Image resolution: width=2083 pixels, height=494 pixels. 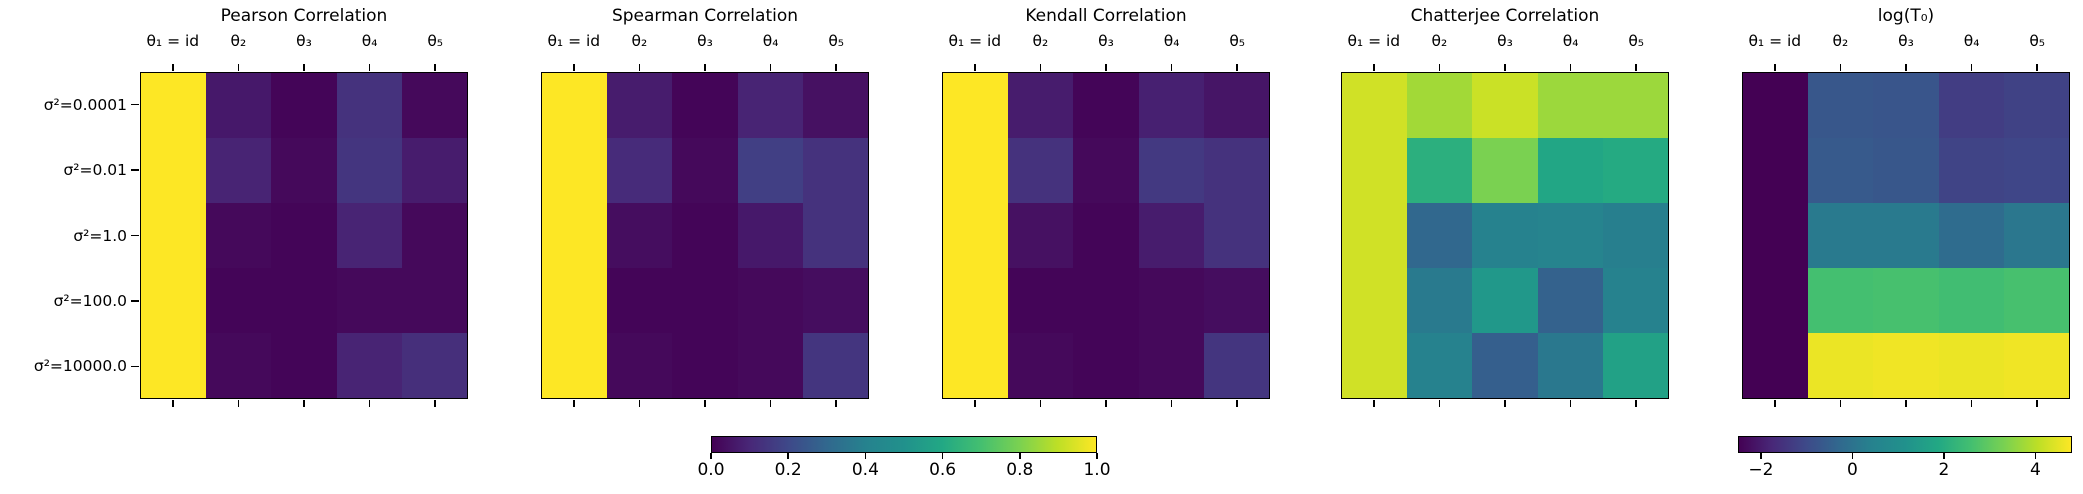 I want to click on row-label-sigma2-0: σ²=0.0001, so click(x=85, y=104).